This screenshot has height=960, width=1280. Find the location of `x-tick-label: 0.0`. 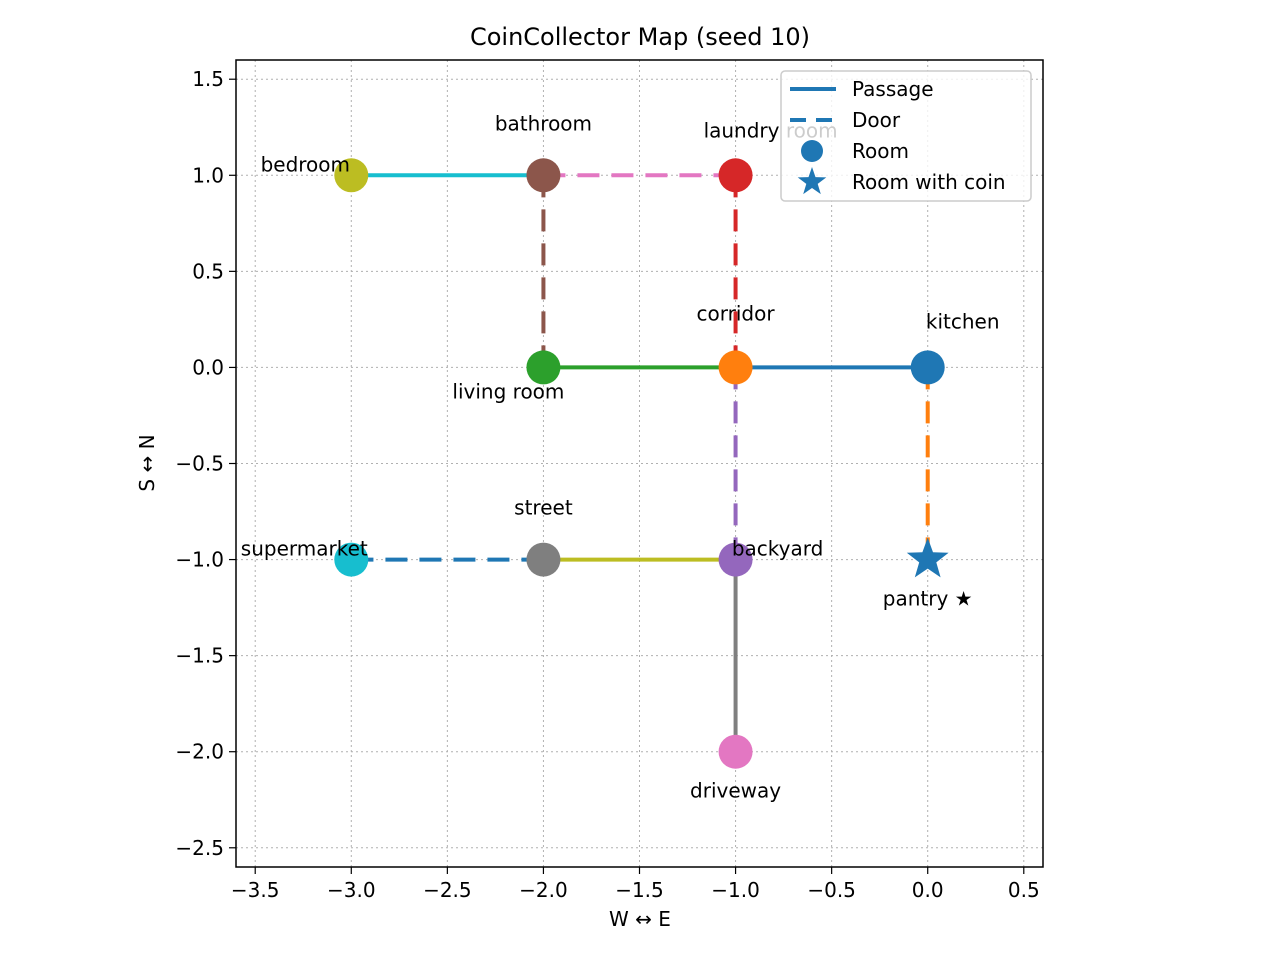

x-tick-label: 0.0 is located at coordinates (928, 890).